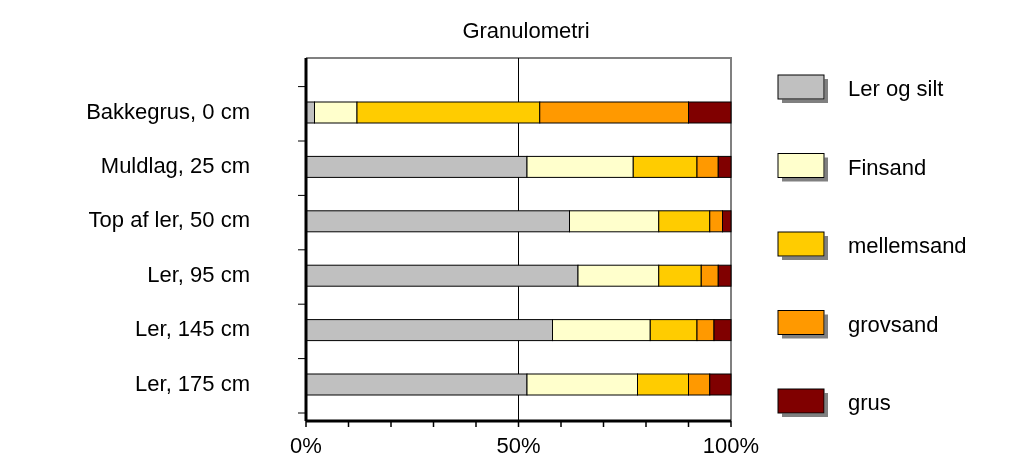  What do you see at coordinates (896, 88) in the screenshot?
I see `legend-label: Ler og silt` at bounding box center [896, 88].